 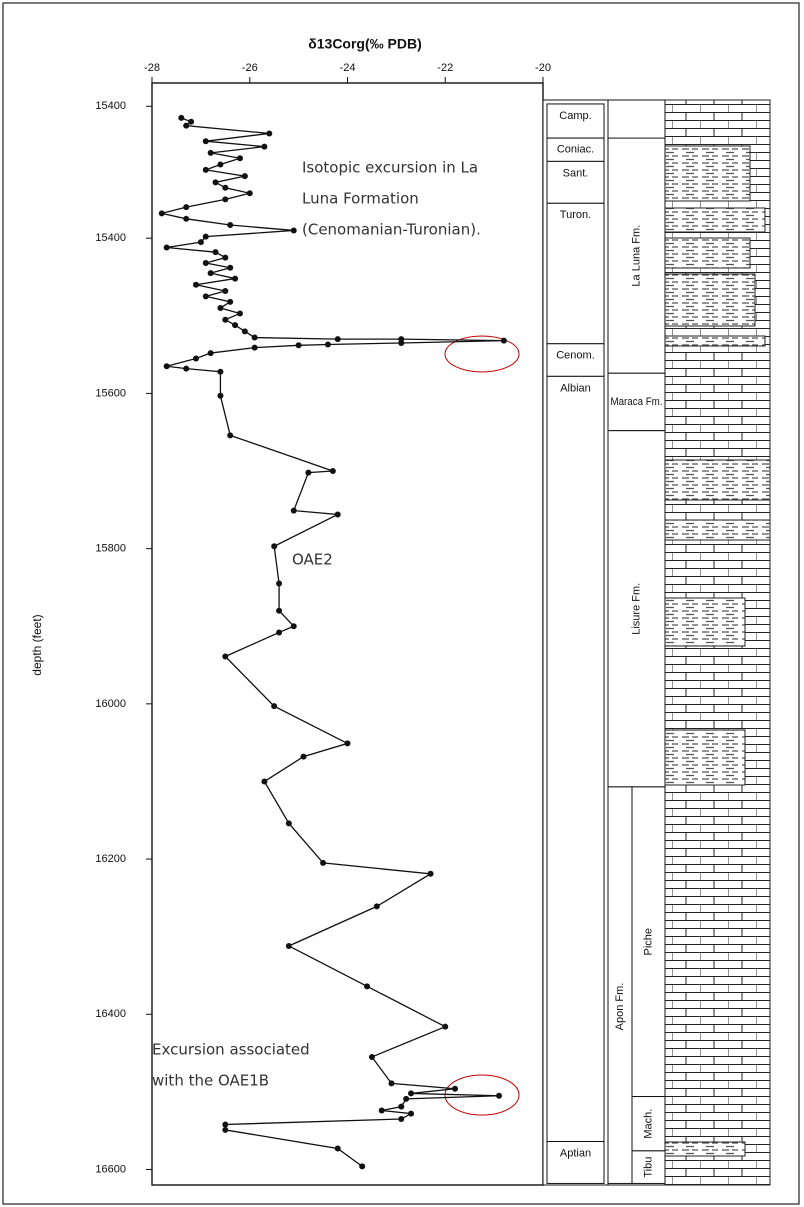 I want to click on annotation: with the OAE1B, so click(x=210, y=1081).